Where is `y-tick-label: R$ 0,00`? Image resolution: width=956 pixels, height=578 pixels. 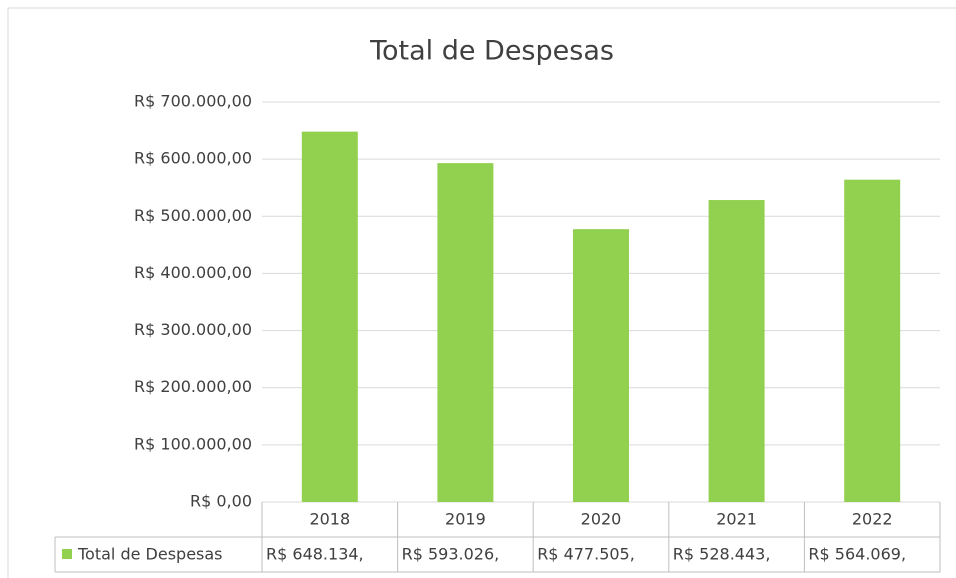
y-tick-label: R$ 0,00 is located at coordinates (221, 501).